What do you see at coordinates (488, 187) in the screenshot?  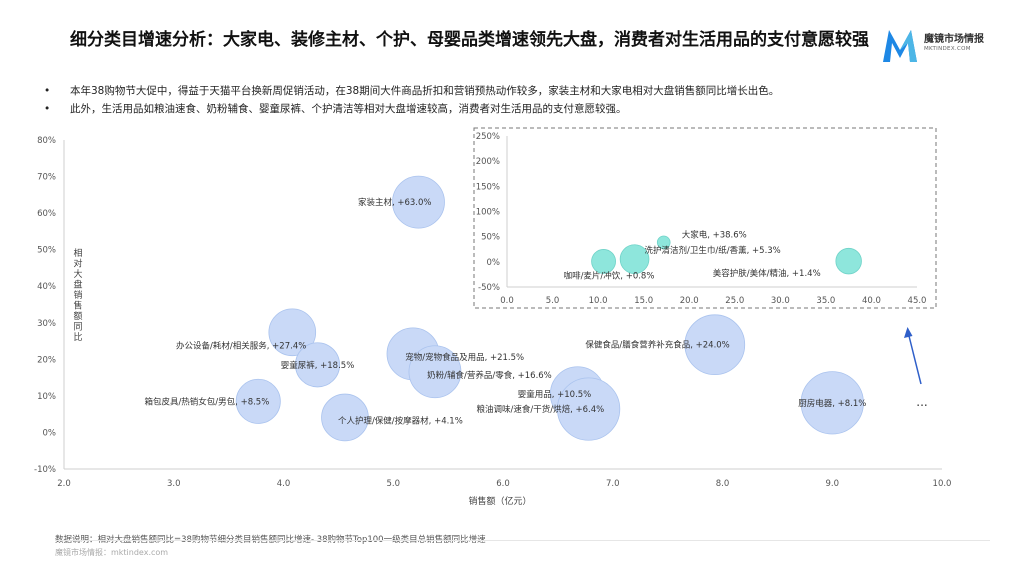 I see `inset-y-tick-label: 150%` at bounding box center [488, 187].